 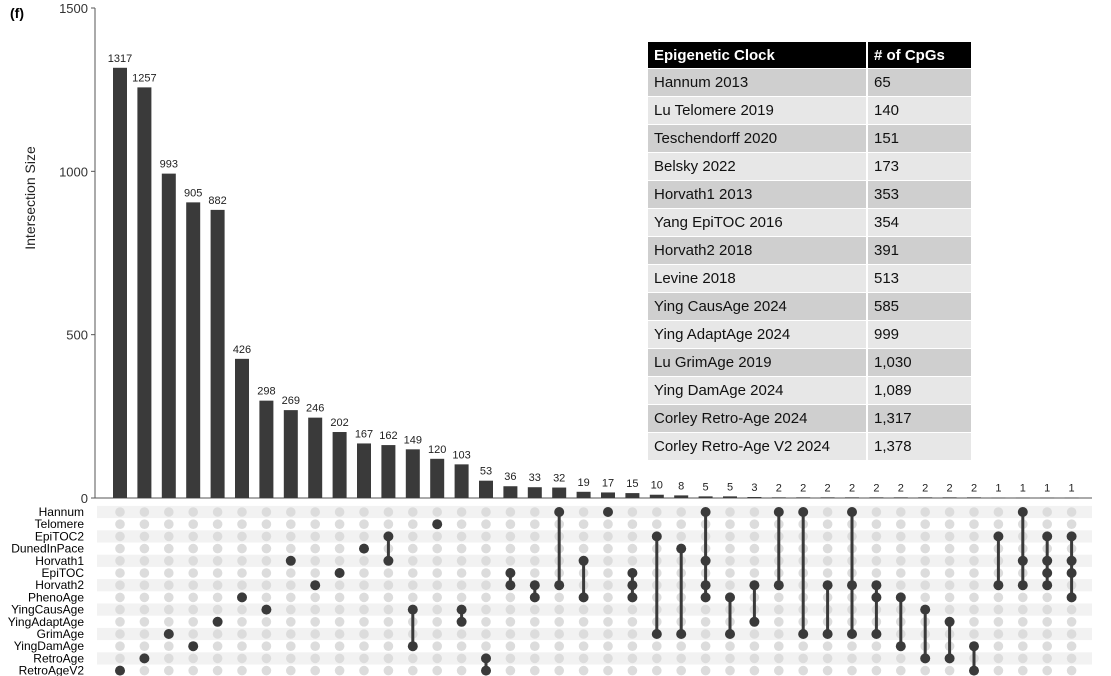 I want to click on bar-value-label: 162, so click(x=388, y=436).